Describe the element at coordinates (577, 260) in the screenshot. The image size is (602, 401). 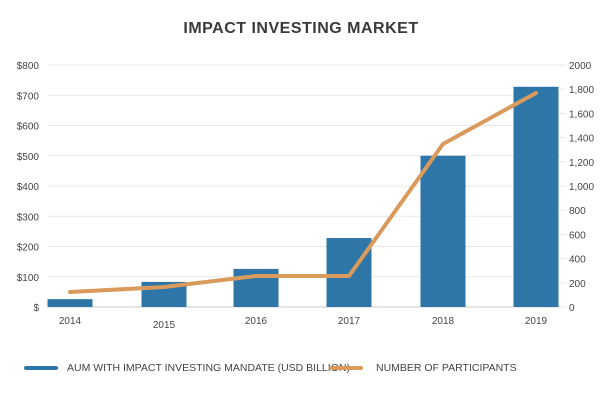
I see `right-axis-tick: 400` at that location.